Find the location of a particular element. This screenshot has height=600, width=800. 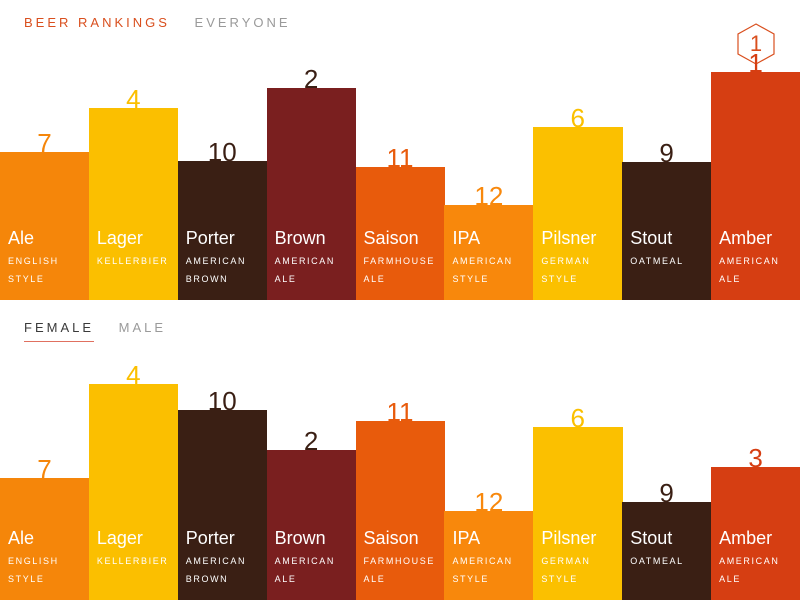

page-title: BEER RANKINGS is located at coordinates (97, 22).